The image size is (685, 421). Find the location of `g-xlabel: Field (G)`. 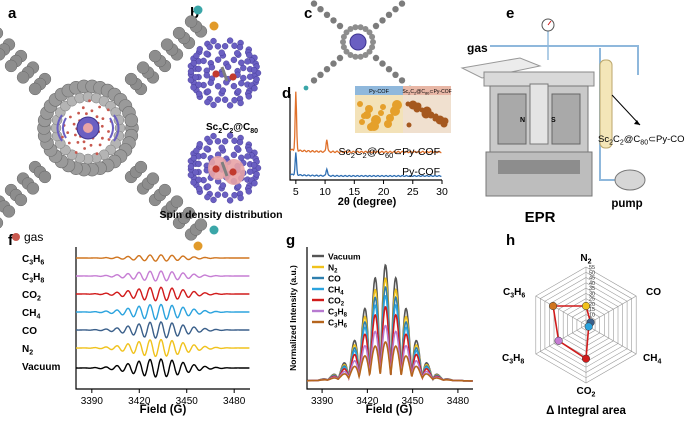

g-xlabel: Field (G) is located at coordinates (389, 410).